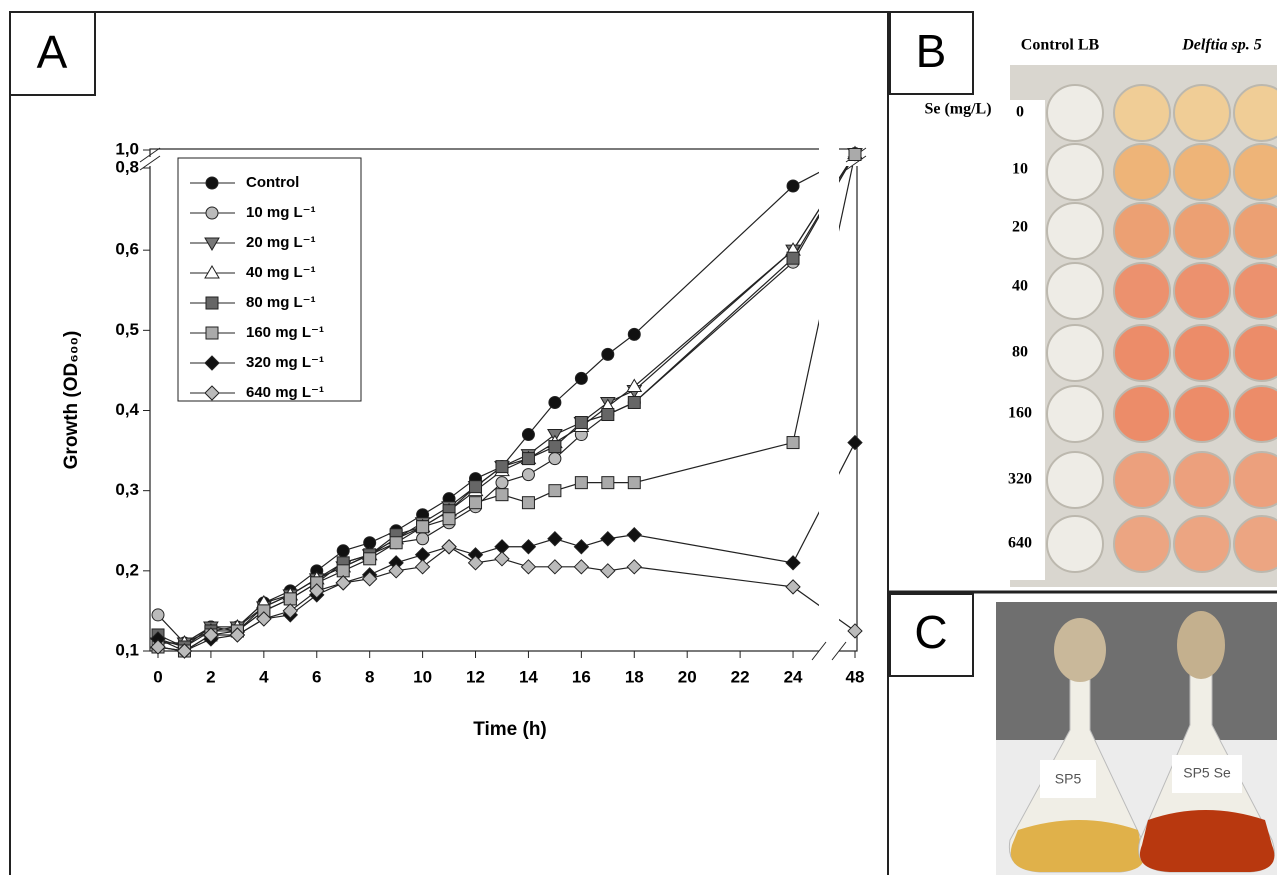 The height and width of the screenshot is (875, 1277). What do you see at coordinates (281, 212) in the screenshot?
I see `legend-label: 10 mg L⁻¹` at bounding box center [281, 212].